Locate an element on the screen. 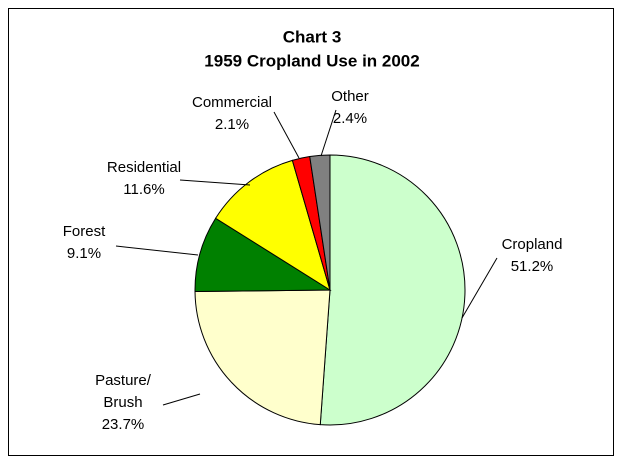 Image resolution: width=622 pixels, height=464 pixels. data-label: Pasture/ Brush 23.7% is located at coordinates (123, 403).